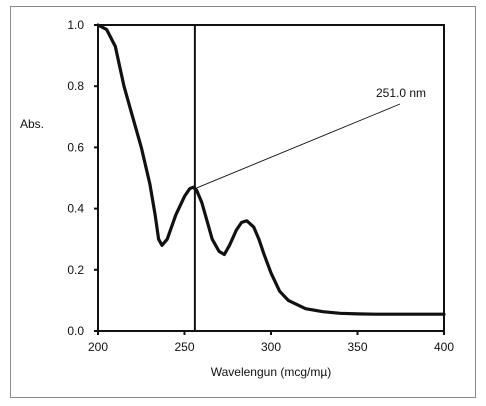  I want to click on x-axis-ticks: 200 250 300 350 400, so click(271, 342).